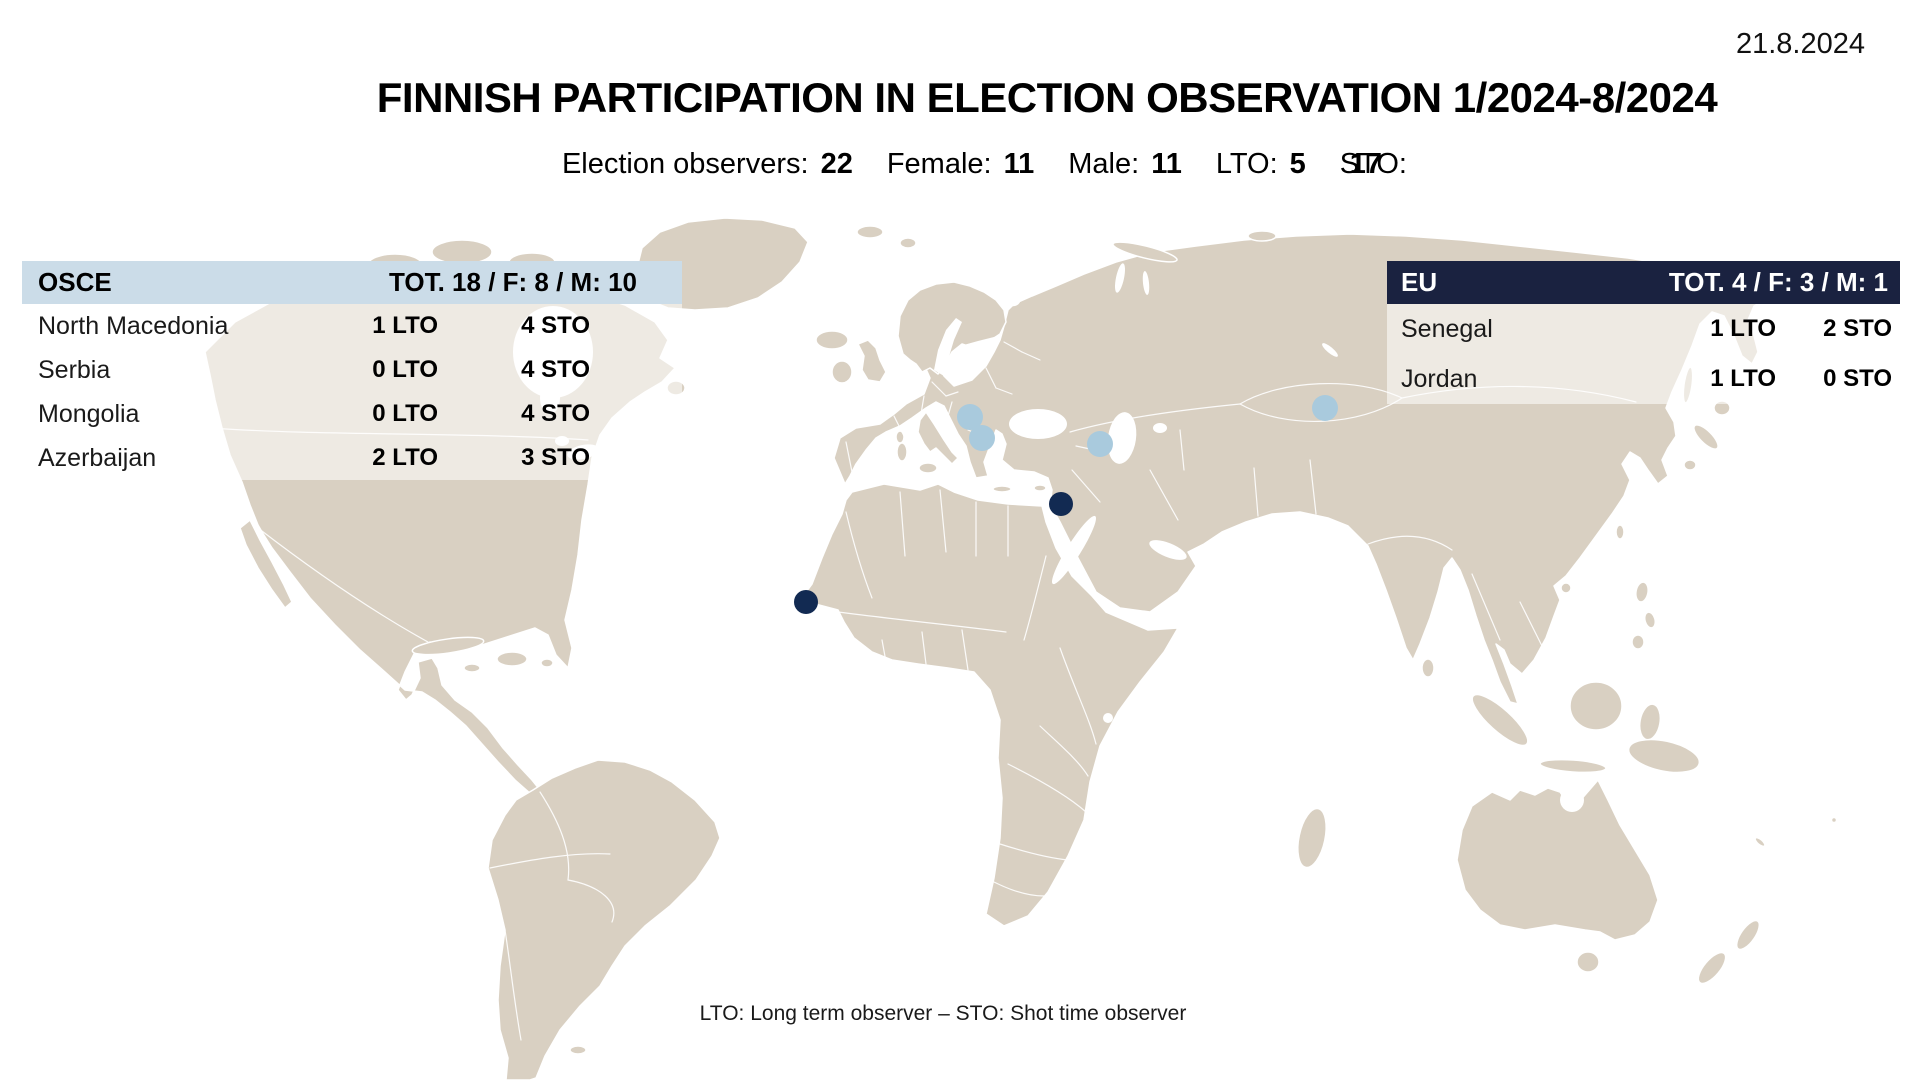 The height and width of the screenshot is (1080, 1920). What do you see at coordinates (1620, 532) in the screenshot?
I see `island-taiwan` at bounding box center [1620, 532].